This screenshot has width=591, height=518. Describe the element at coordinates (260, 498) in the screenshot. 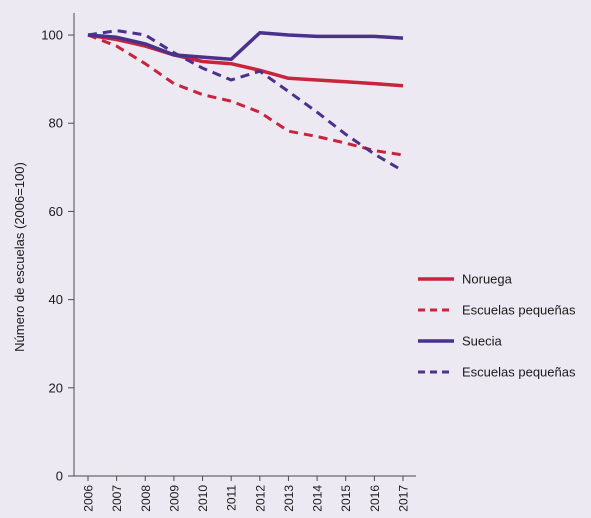

I see `x-tick-label: 2012` at that location.